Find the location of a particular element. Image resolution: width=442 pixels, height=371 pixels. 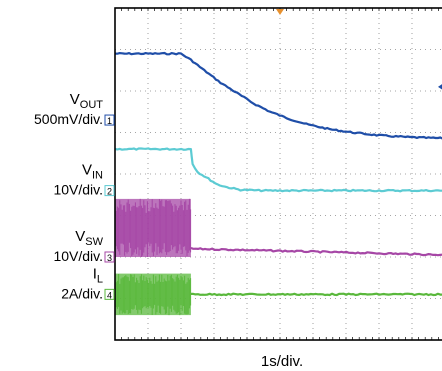

channel-4-marker: 4 is located at coordinates (109, 294).